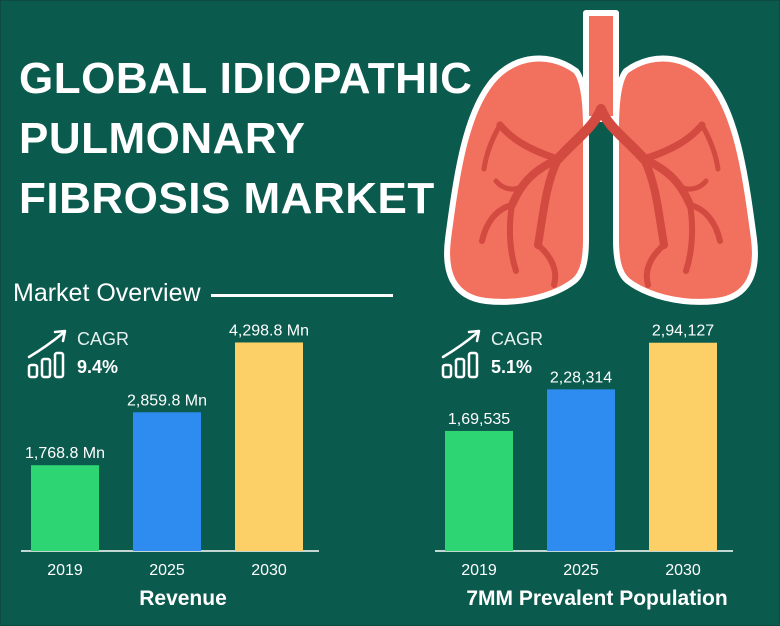  Describe the element at coordinates (103, 339) in the screenshot. I see `revenue-cagr-label: CAGR` at that location.